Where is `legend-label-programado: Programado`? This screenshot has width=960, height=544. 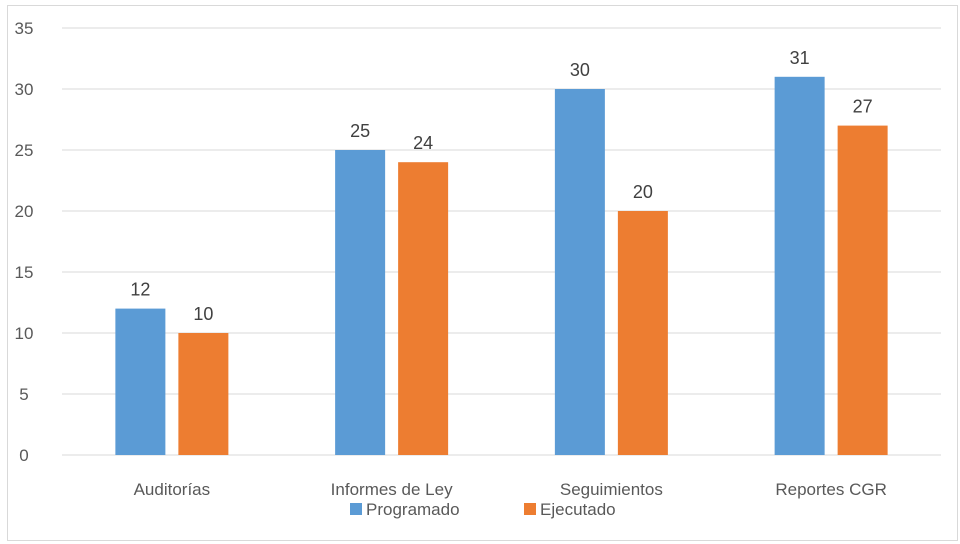 legend-label-programado: Programado is located at coordinates (413, 509).